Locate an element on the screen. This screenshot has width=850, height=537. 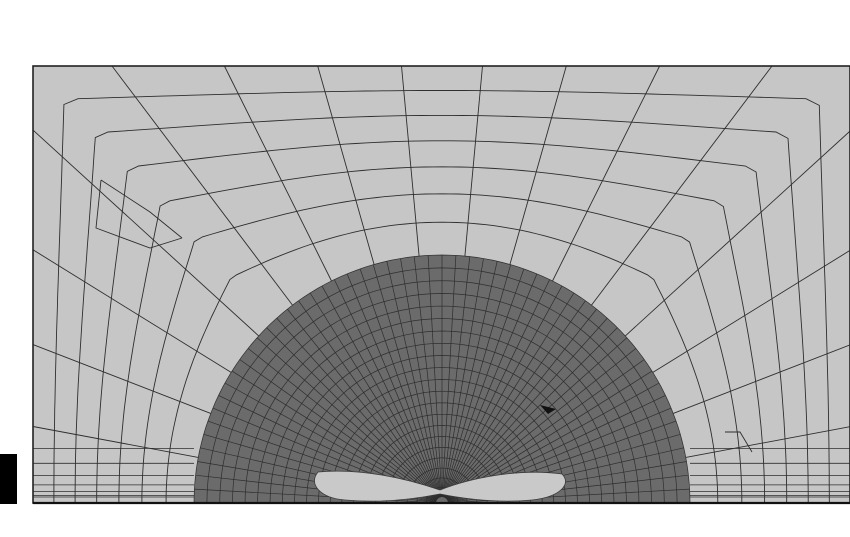
bottom-strip-lines is located at coordinates (441, 472).